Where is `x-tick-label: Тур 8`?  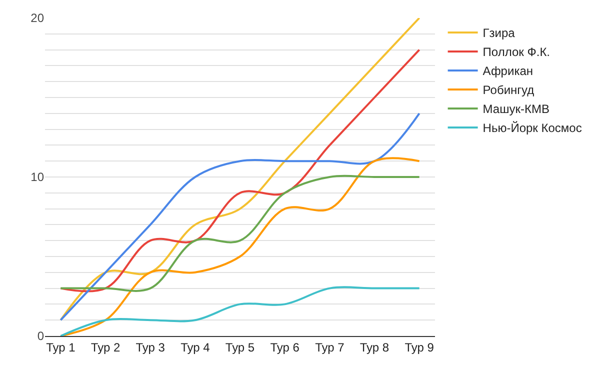
x-tick-label: Тур 8 is located at coordinates (375, 347).